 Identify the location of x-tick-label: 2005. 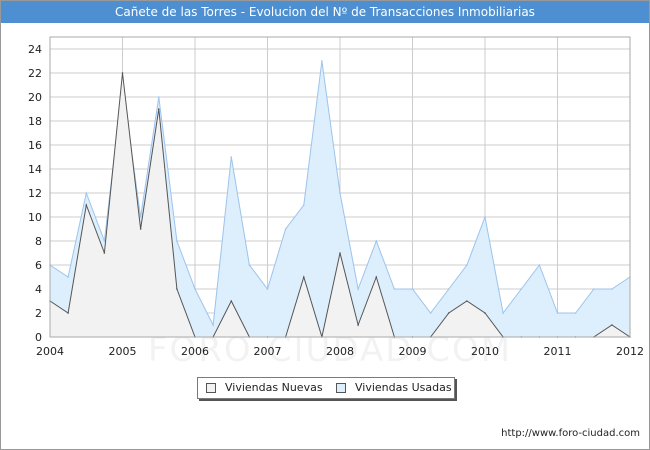
(123, 351).